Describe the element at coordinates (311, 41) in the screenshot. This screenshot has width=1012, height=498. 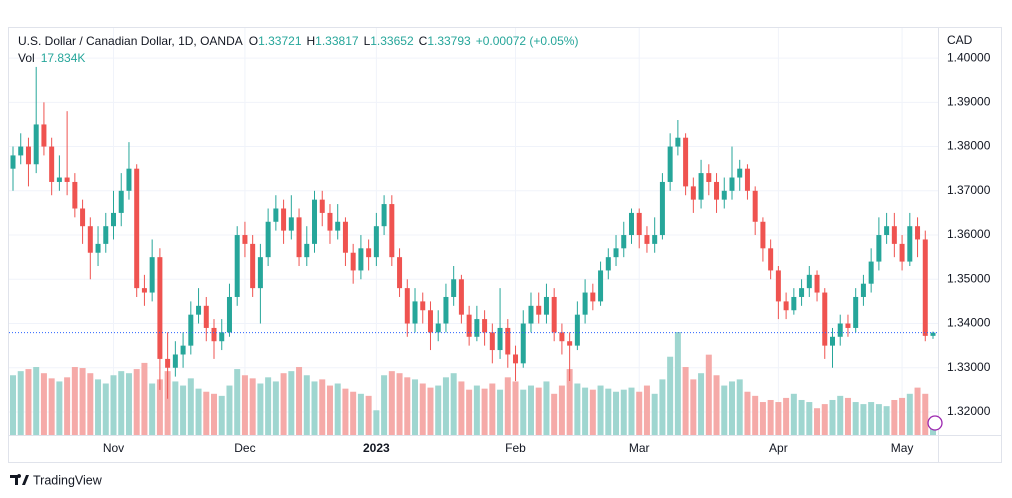
I see `legend-key: H` at that location.